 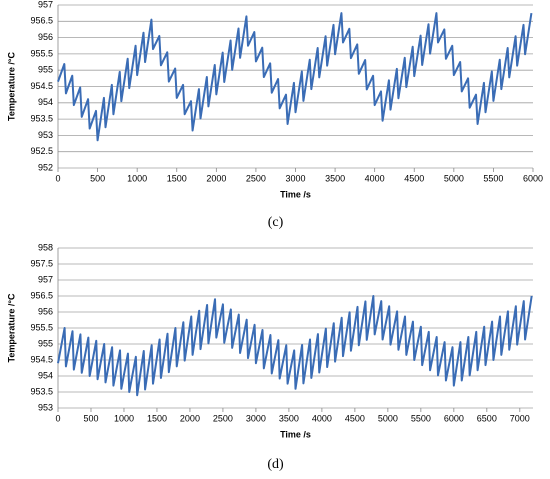 What do you see at coordinates (41, 263) in the screenshot?
I see `y-tick-label: 957.5` at bounding box center [41, 263].